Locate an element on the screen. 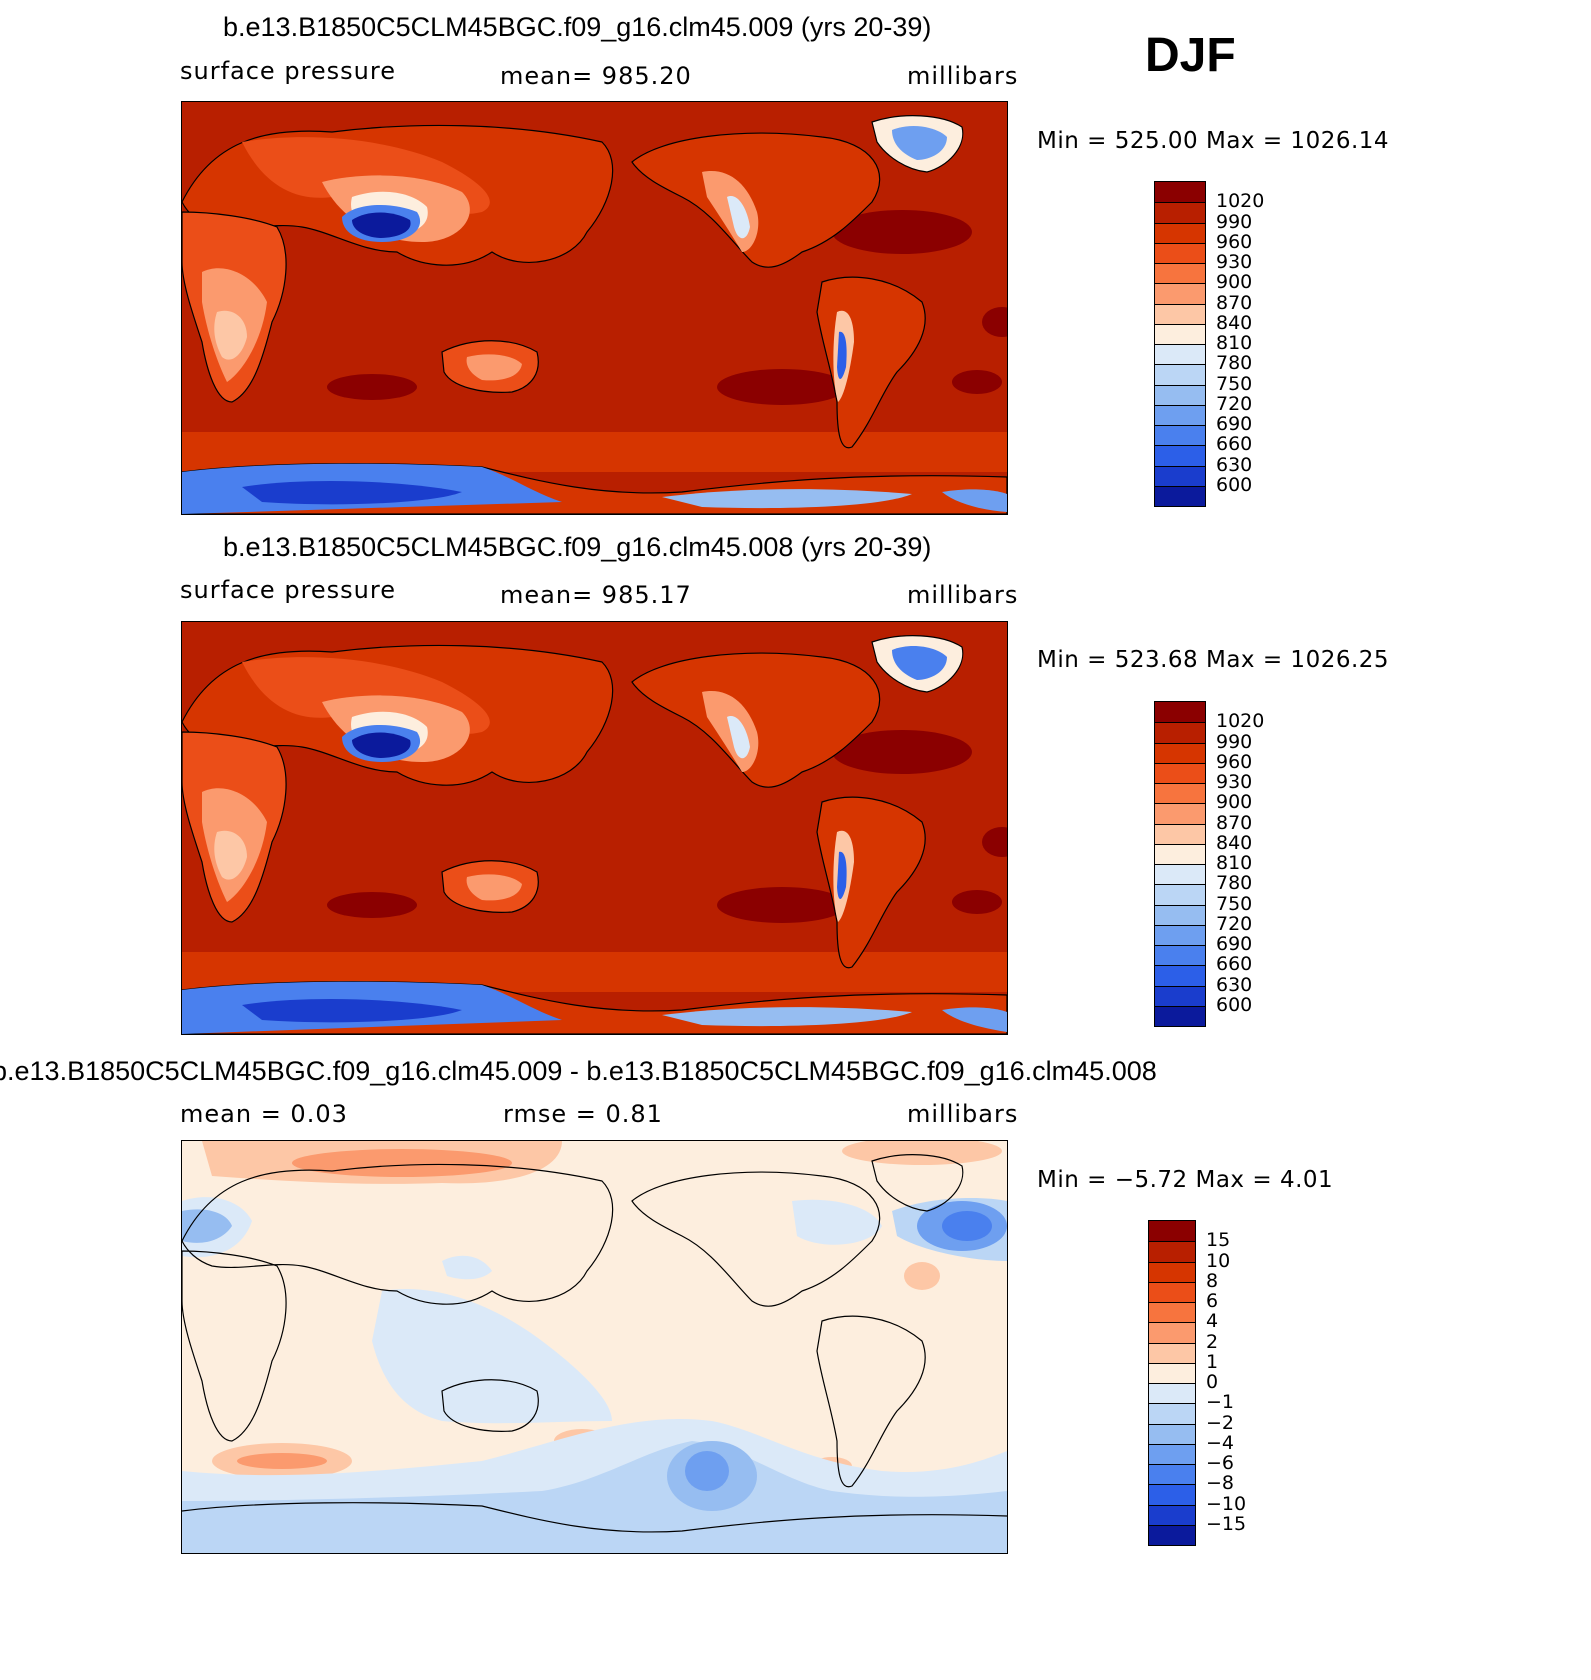  colorbar-1-tick-label: 900 is located at coordinates (1234, 282).